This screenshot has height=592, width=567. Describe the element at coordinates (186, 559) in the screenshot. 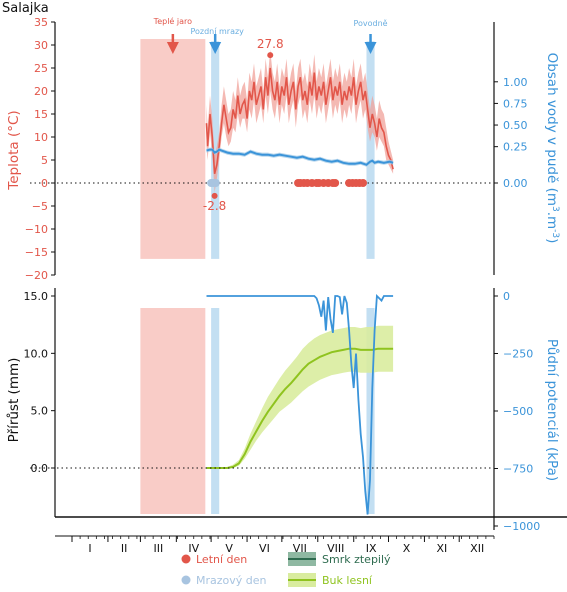

I see `legend-summer-day-swatch` at that location.